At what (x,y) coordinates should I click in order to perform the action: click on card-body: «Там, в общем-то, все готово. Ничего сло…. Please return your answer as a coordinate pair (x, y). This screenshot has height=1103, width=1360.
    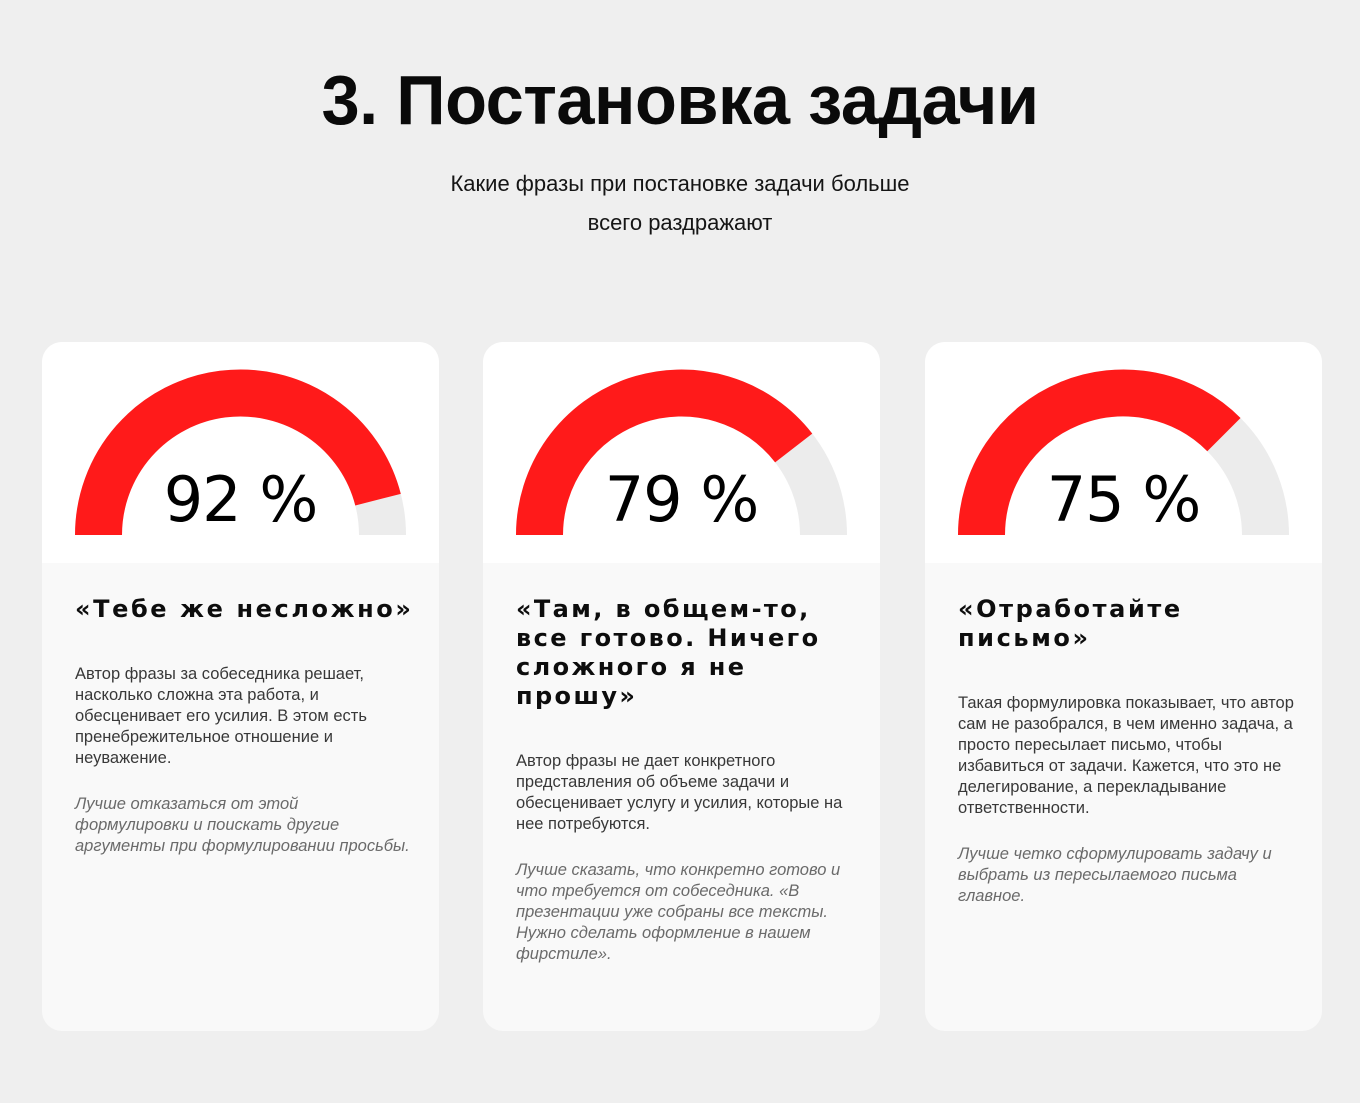
    Looking at the image, I should click on (686, 780).